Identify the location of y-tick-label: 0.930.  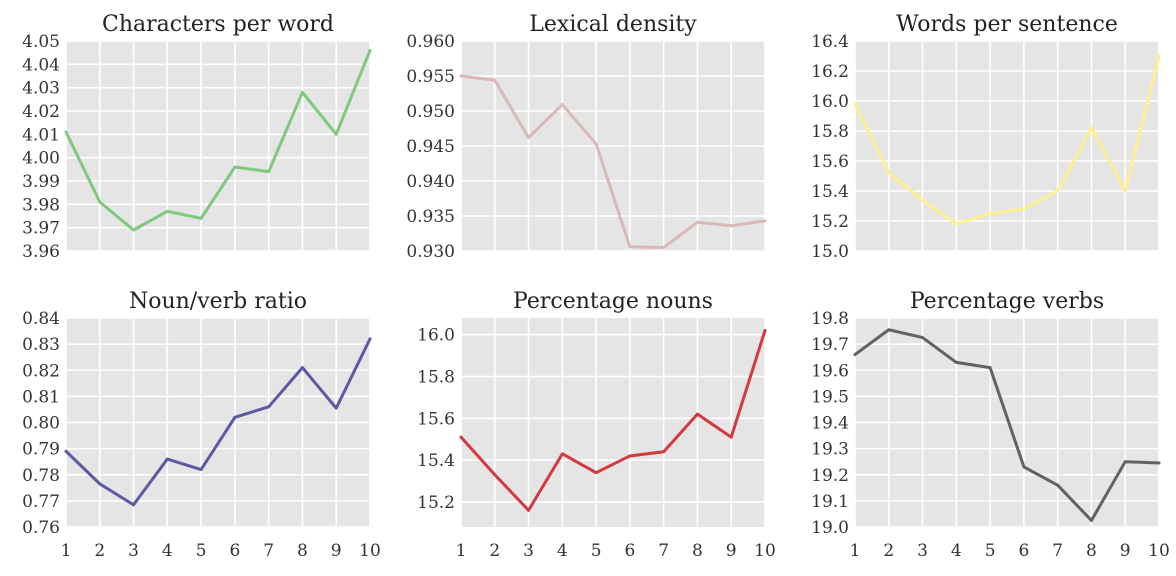
(430, 252).